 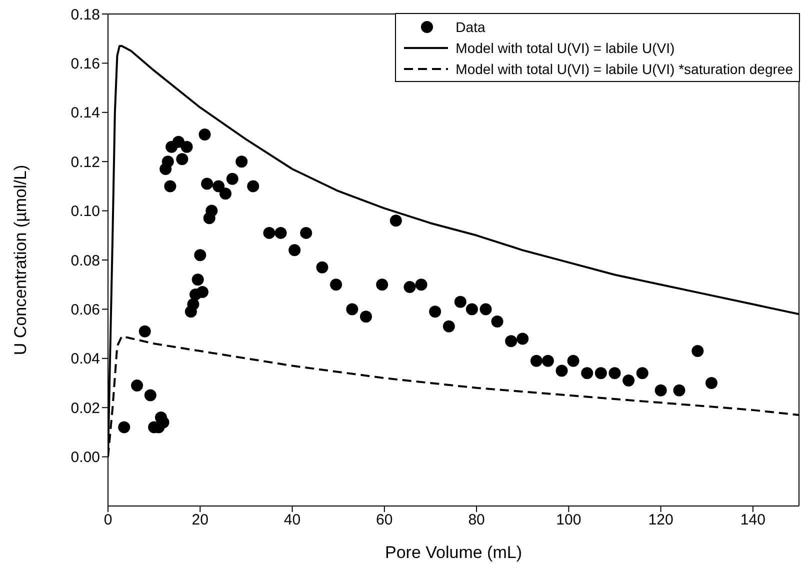 I want to click on x-tick-label: 80, so click(x=476, y=520).